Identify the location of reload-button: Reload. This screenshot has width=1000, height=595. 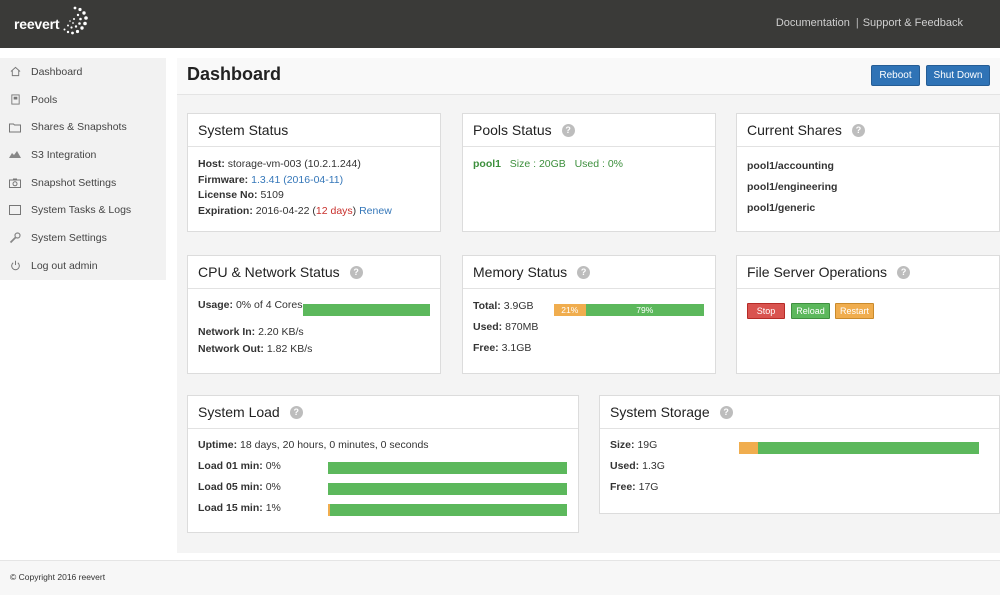
(810, 311).